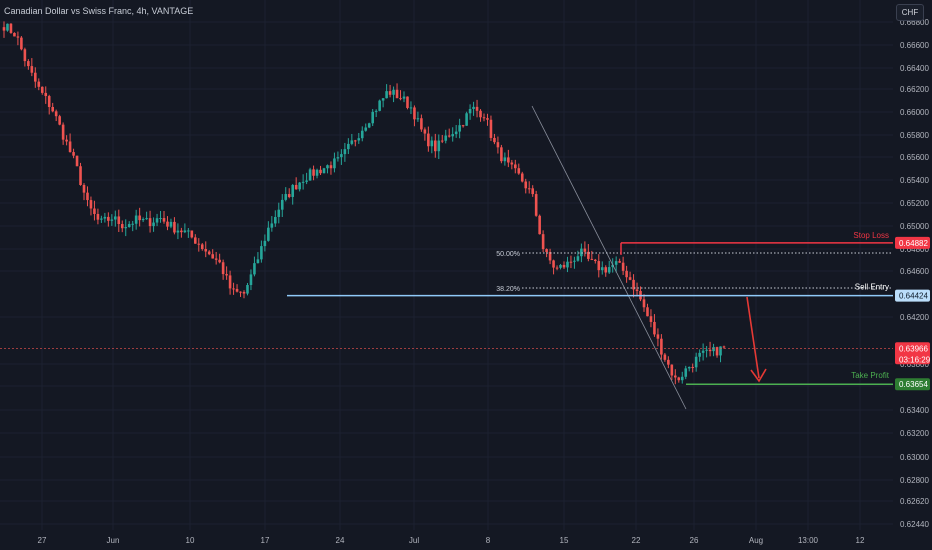 The width and height of the screenshot is (932, 550). Describe the element at coordinates (910, 12) in the screenshot. I see `currency-button: CHF` at that location.